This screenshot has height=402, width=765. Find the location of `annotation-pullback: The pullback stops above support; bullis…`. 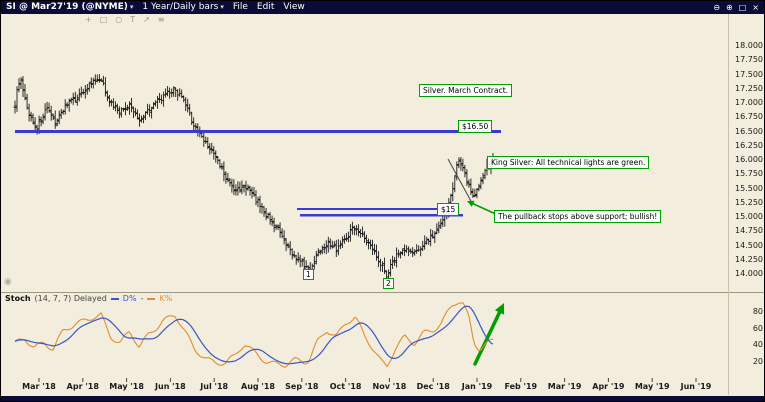

annotation-pullback: The pullback stops above support; bullis… is located at coordinates (578, 216).